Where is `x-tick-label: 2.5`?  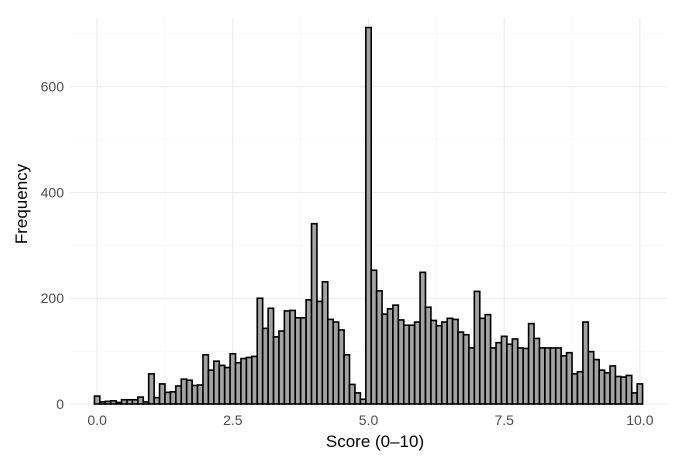 x-tick-label: 2.5 is located at coordinates (233, 420).